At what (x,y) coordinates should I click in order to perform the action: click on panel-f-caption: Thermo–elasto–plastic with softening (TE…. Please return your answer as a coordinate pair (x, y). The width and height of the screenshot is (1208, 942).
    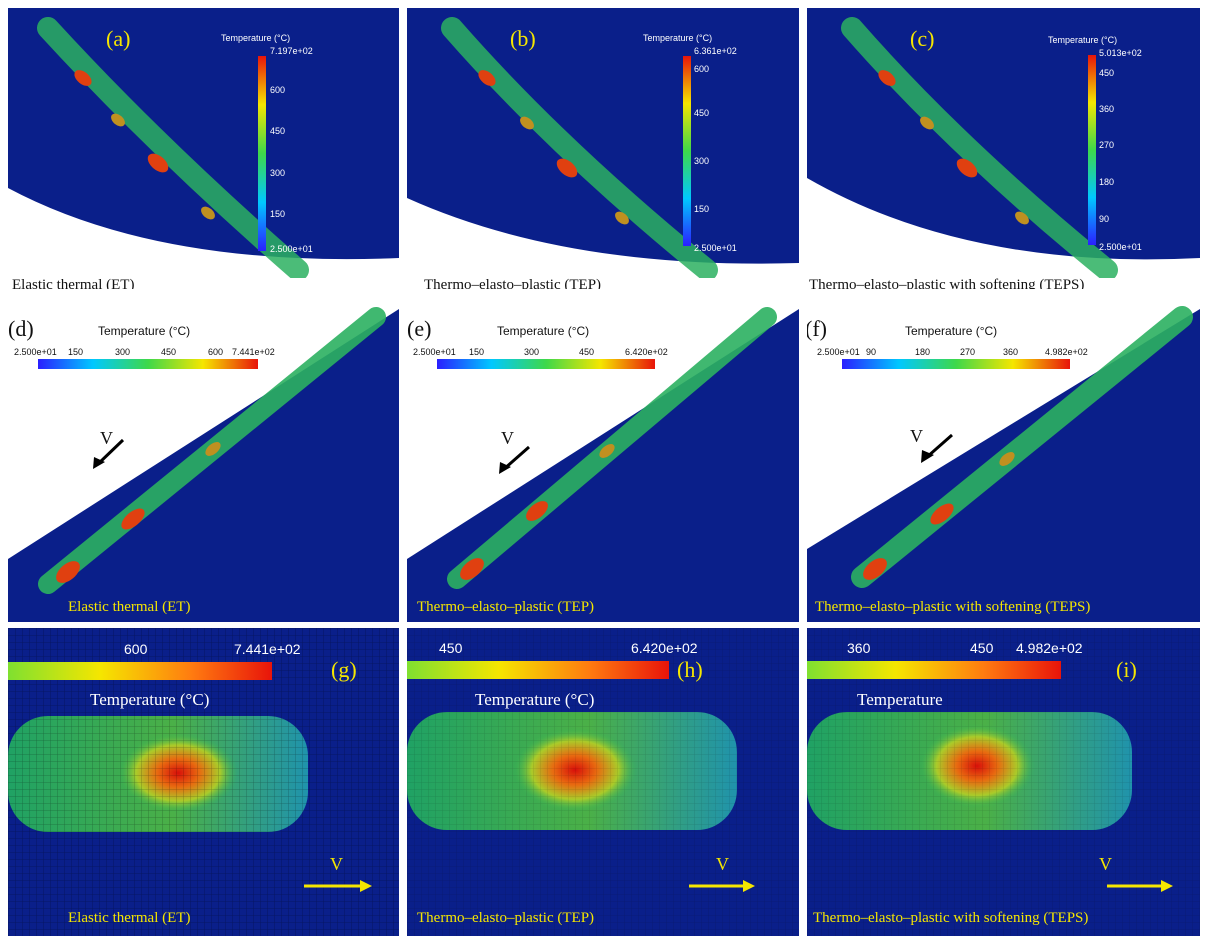
    Looking at the image, I should click on (953, 607).